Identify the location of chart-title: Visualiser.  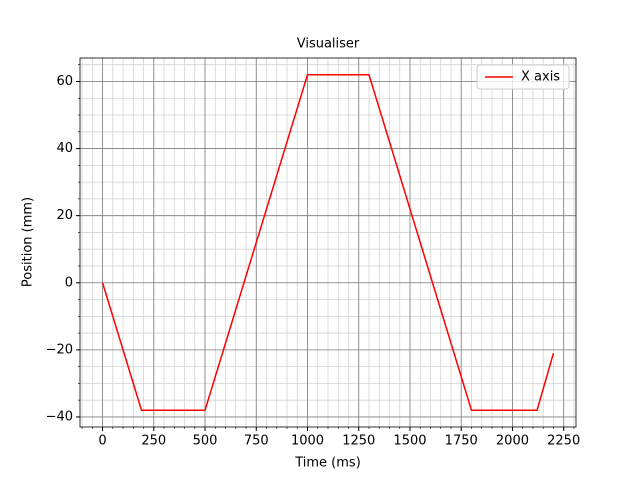
(328, 44).